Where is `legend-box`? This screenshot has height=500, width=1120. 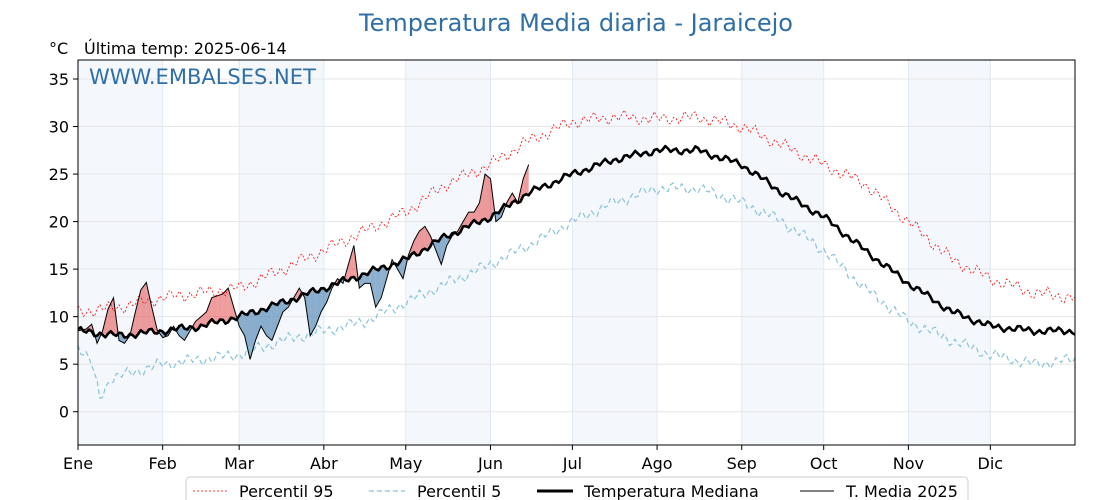 legend-box is located at coordinates (577, 488).